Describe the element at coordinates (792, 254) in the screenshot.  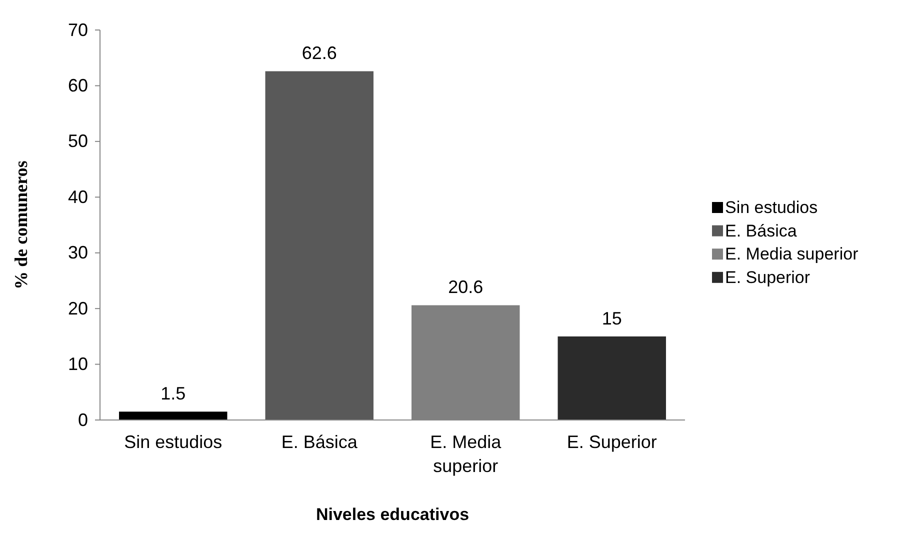
I see `legend-label: E. Media superior` at that location.